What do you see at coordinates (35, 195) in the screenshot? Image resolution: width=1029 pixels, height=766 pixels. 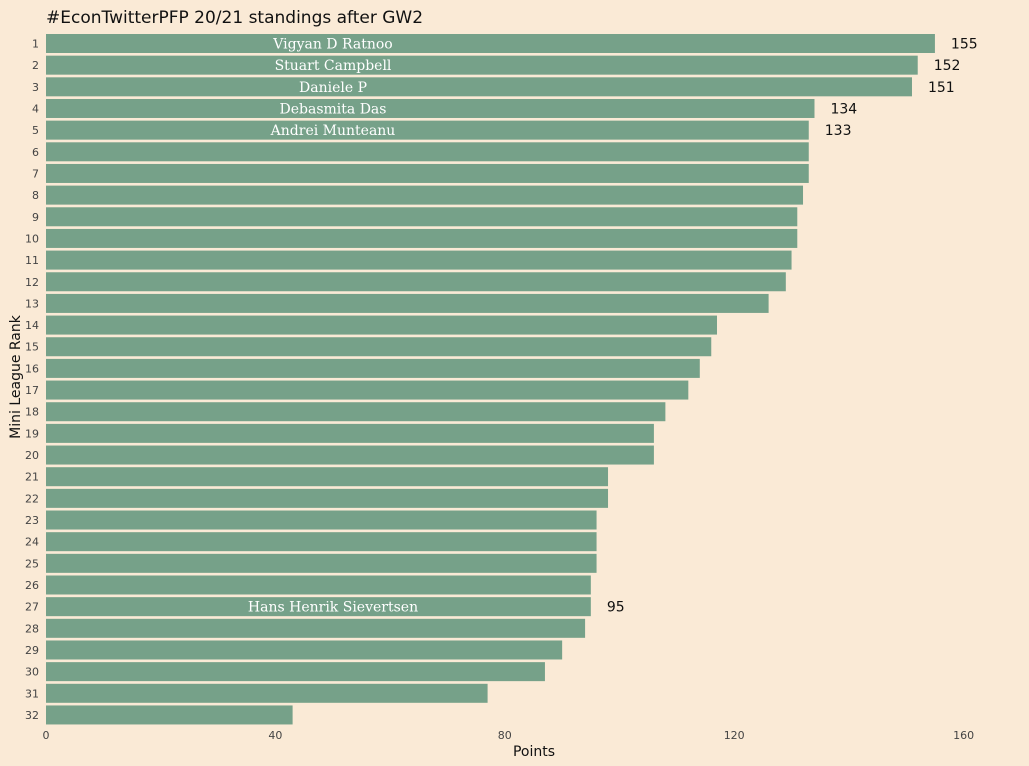 I see `y-tick-label: 8` at bounding box center [35, 195].